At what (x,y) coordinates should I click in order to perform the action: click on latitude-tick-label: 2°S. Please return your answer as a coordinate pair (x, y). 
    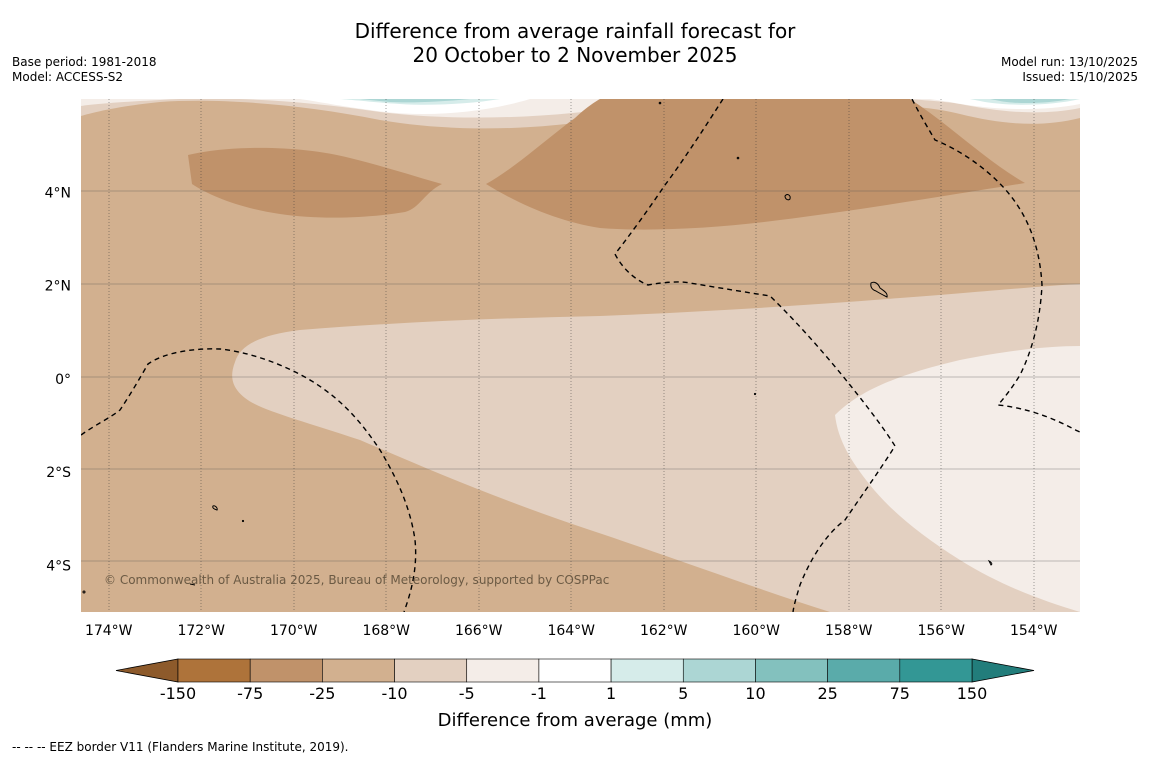
    Looking at the image, I should click on (58, 473).